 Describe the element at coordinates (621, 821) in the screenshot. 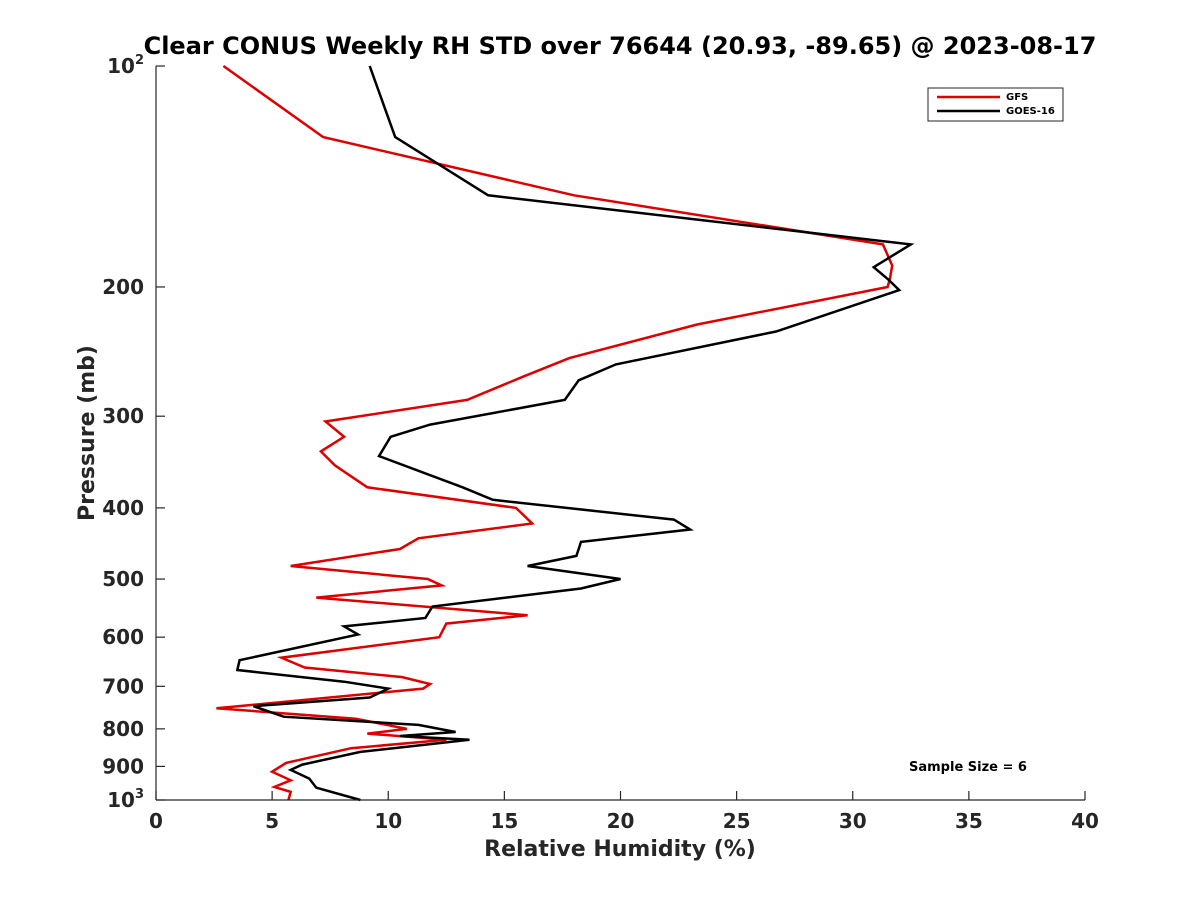

I see `x-tick-label: 20` at that location.